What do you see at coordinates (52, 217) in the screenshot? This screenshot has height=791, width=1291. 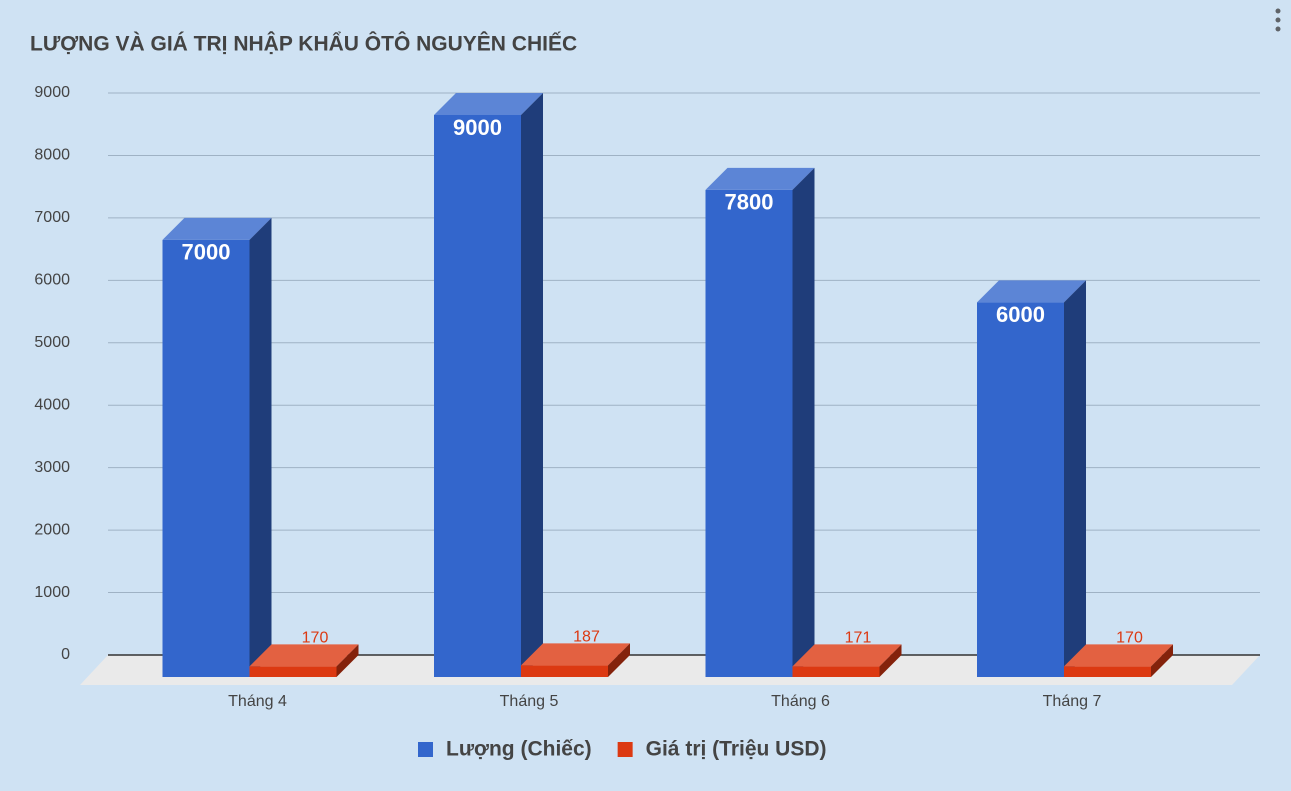 I see `y-tick-label: 7000` at bounding box center [52, 217].